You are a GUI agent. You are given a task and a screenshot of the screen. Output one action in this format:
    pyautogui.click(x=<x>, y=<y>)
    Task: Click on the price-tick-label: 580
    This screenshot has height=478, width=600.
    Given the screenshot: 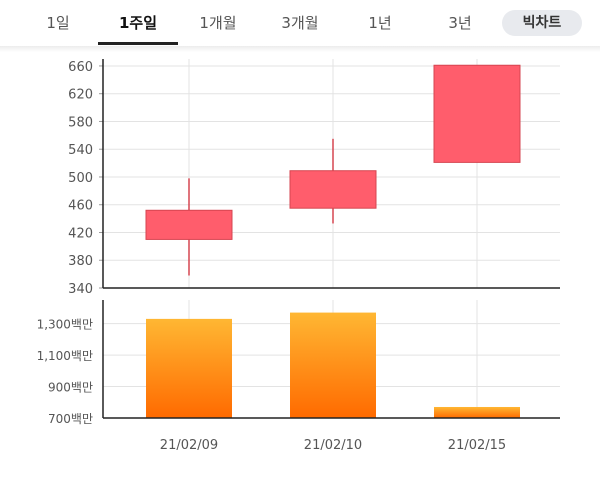 What is the action you would take?
    pyautogui.click(x=80, y=122)
    